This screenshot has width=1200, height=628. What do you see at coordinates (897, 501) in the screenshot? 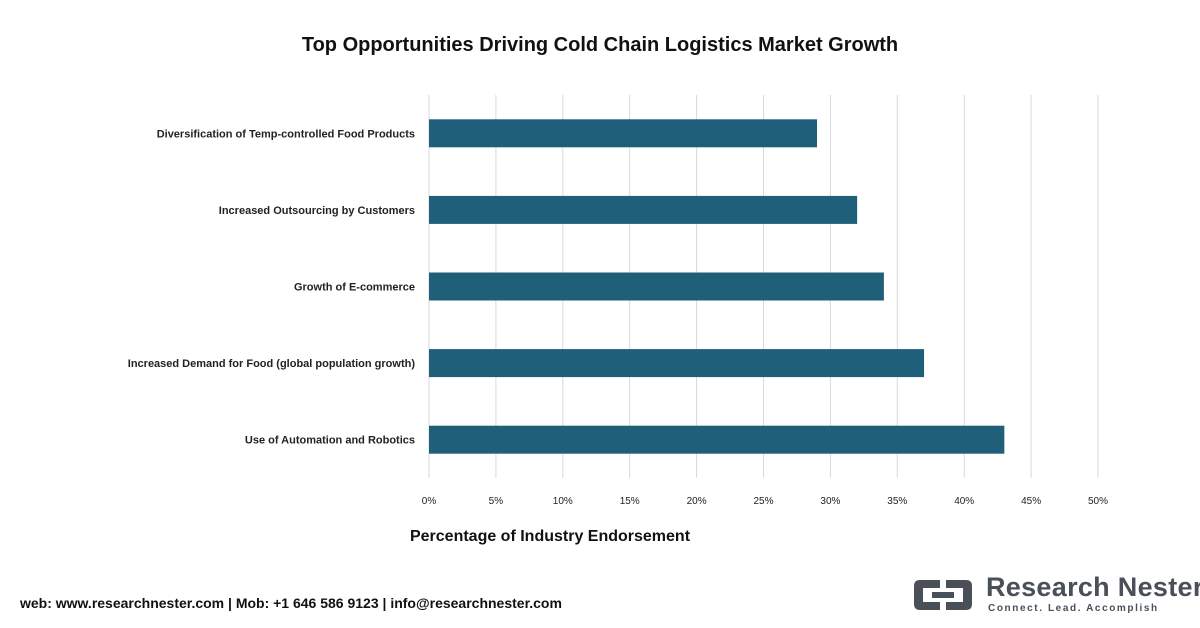
I see `x-tick-label: 35%` at bounding box center [897, 501].